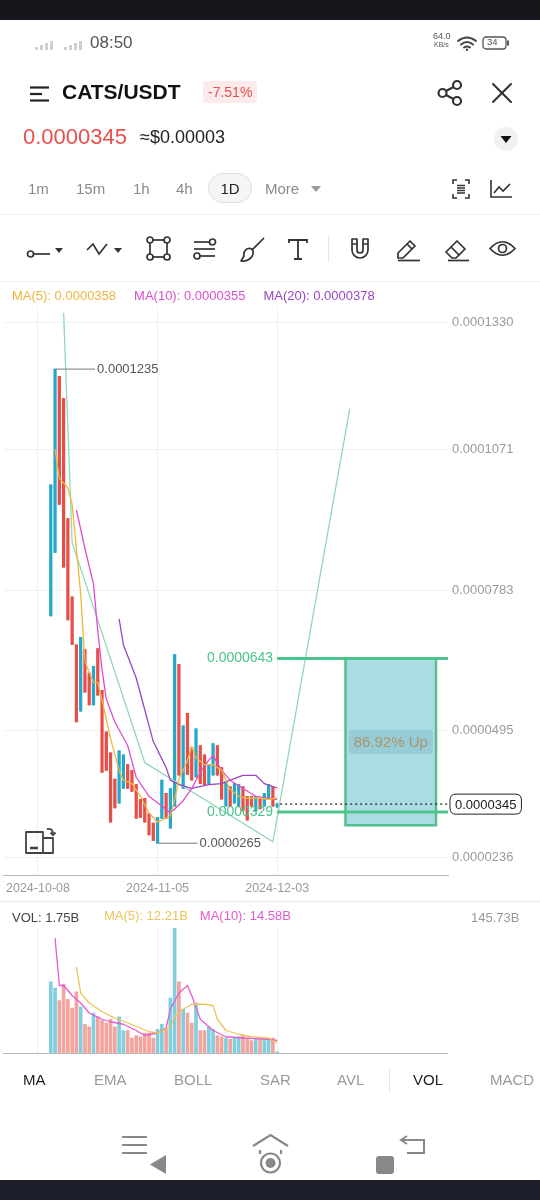 The image size is (540, 1200). I want to click on ref-line-label: 0.0000345, so click(486, 804).